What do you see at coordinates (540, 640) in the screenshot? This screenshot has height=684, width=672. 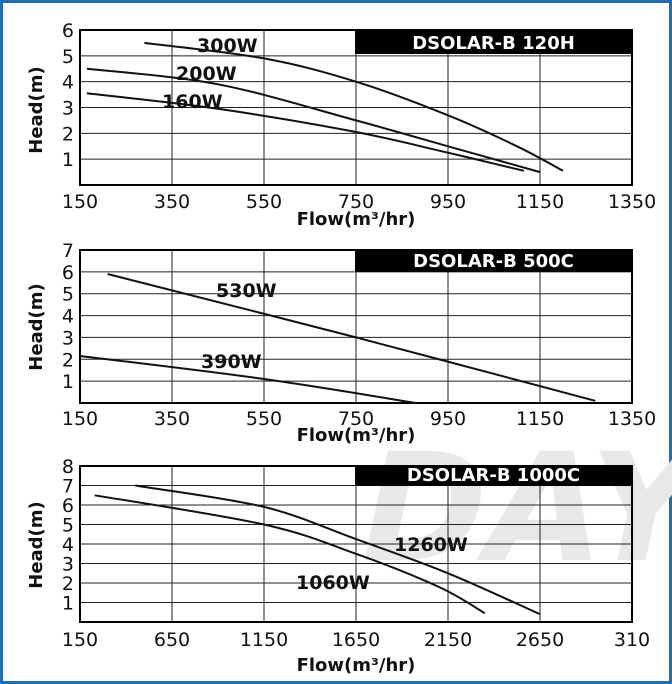 I see `x-tick-label: 2650` at bounding box center [540, 640].